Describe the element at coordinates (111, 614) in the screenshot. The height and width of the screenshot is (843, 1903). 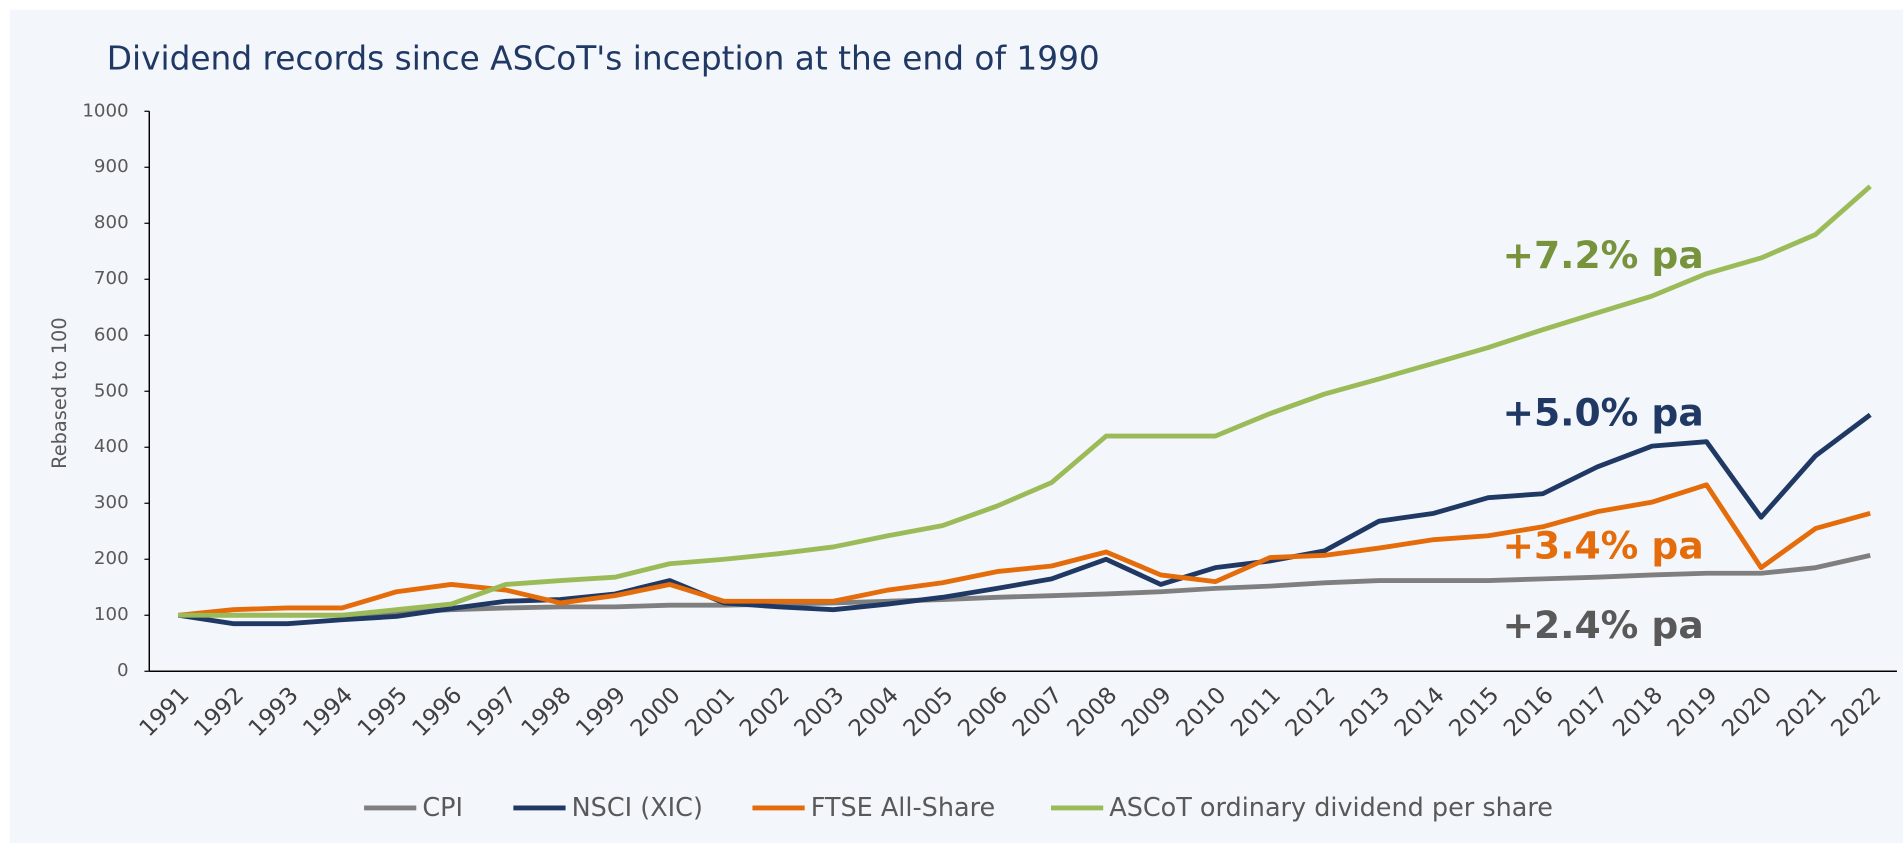
I see `y-tick-label: 100` at that location.